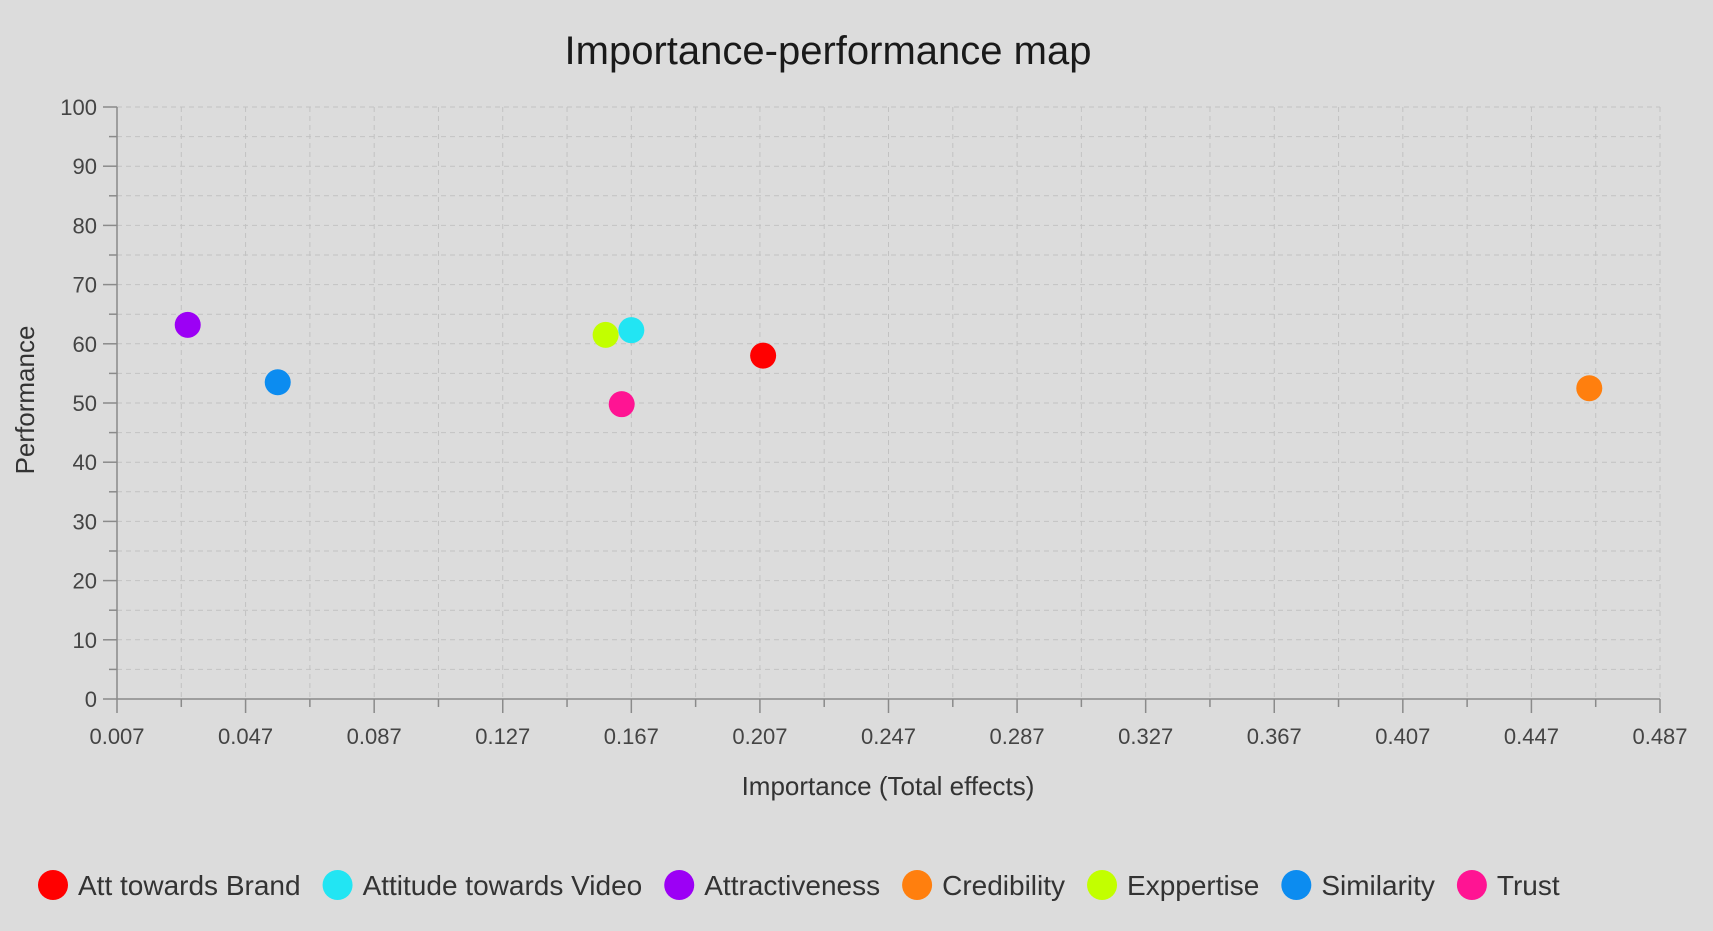 This screenshot has height=931, width=1713. I want to click on legend-item-attractiveness: Attractiveness, so click(772, 885).